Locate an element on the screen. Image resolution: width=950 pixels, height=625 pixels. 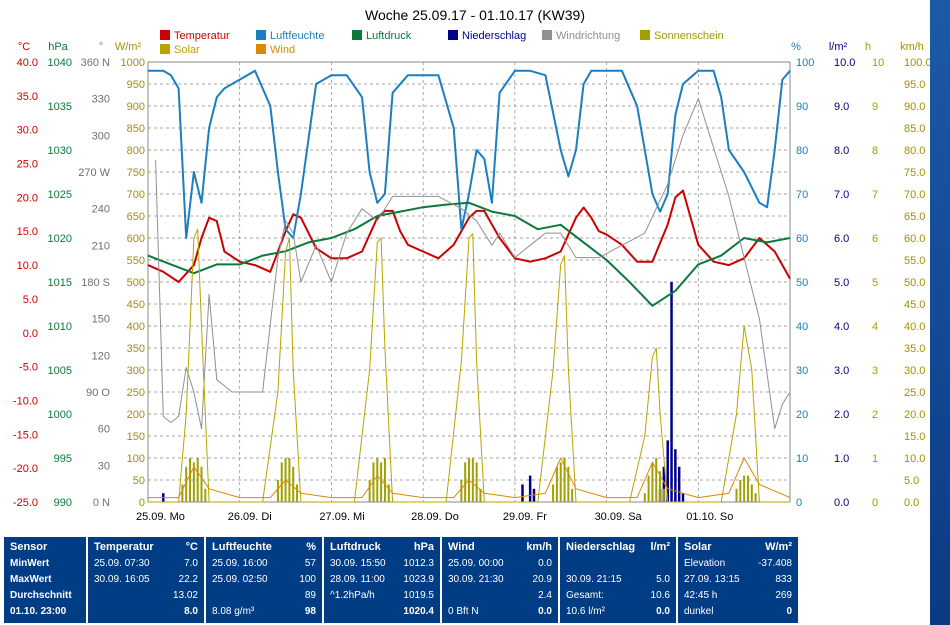
temp-tick: 20.0 is located at coordinates (27, 198).